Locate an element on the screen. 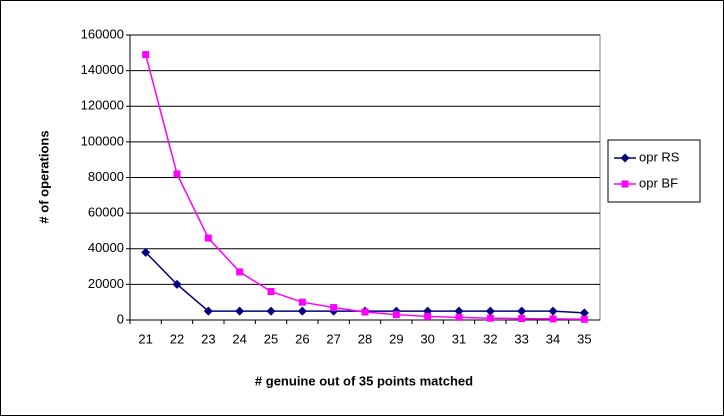 The image size is (724, 416). x-tick-label: 32 is located at coordinates (490, 338).